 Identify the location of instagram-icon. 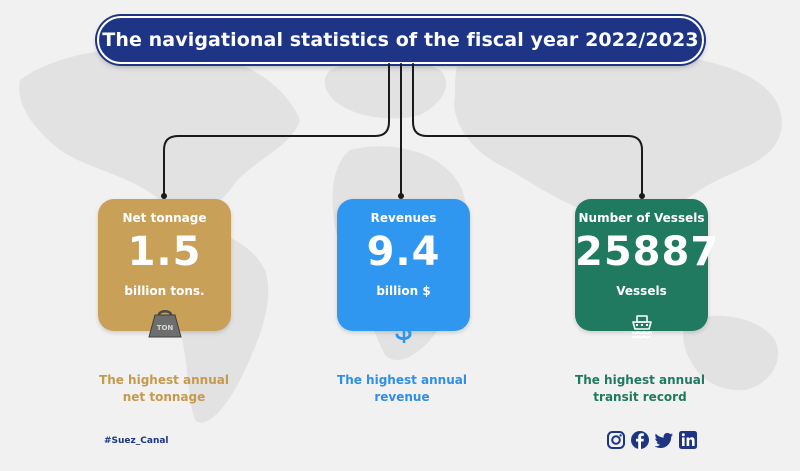
(616, 440).